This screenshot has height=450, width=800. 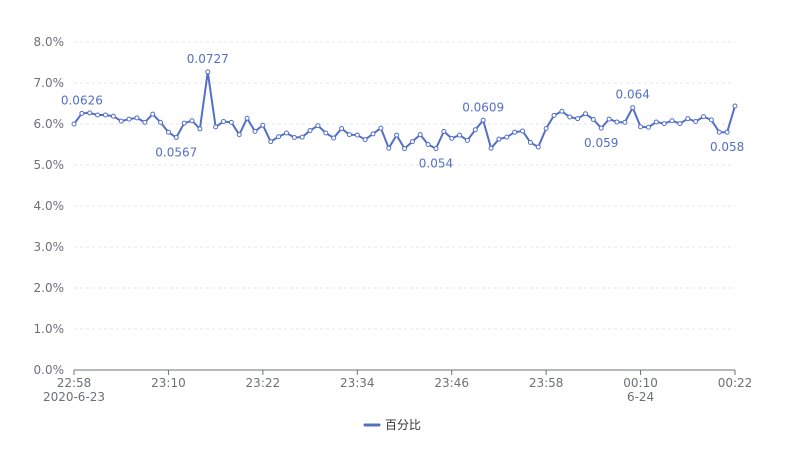 I want to click on x-tick-label: 00:10, so click(x=640, y=383).